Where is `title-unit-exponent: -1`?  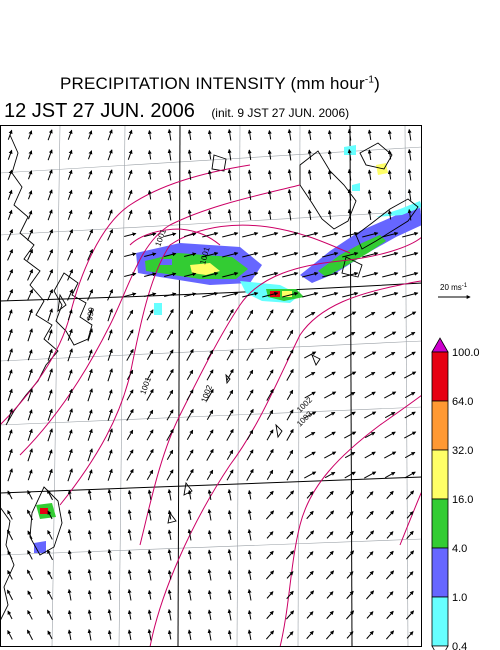
title-unit-exponent: -1 is located at coordinates (369, 80).